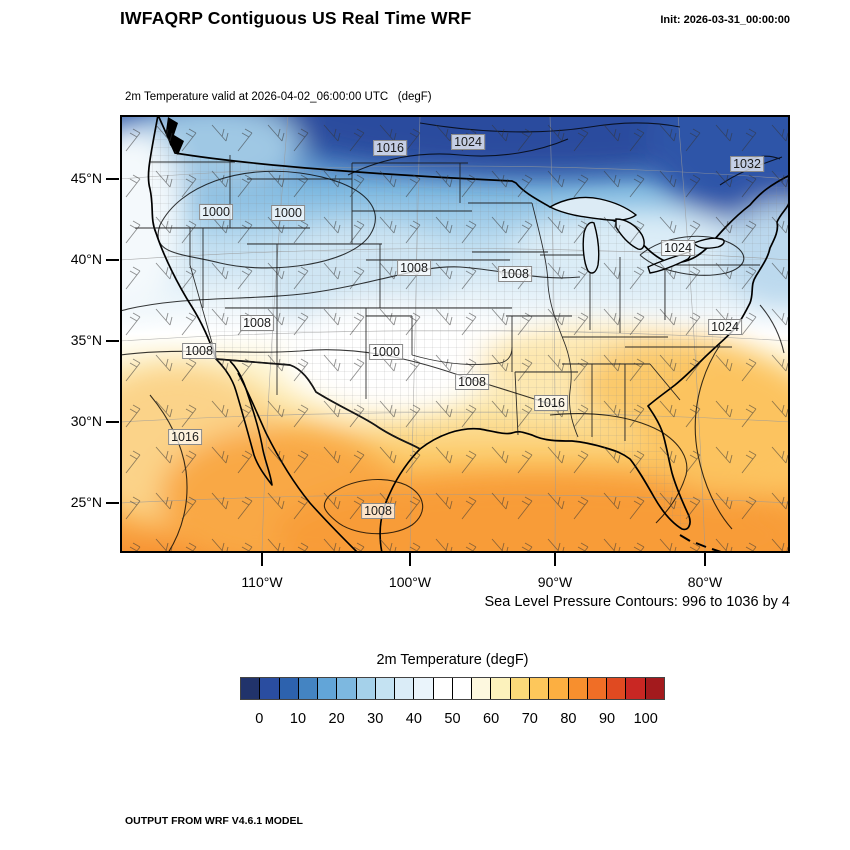  I want to click on colorbar-tick-label: 30, so click(375, 719).